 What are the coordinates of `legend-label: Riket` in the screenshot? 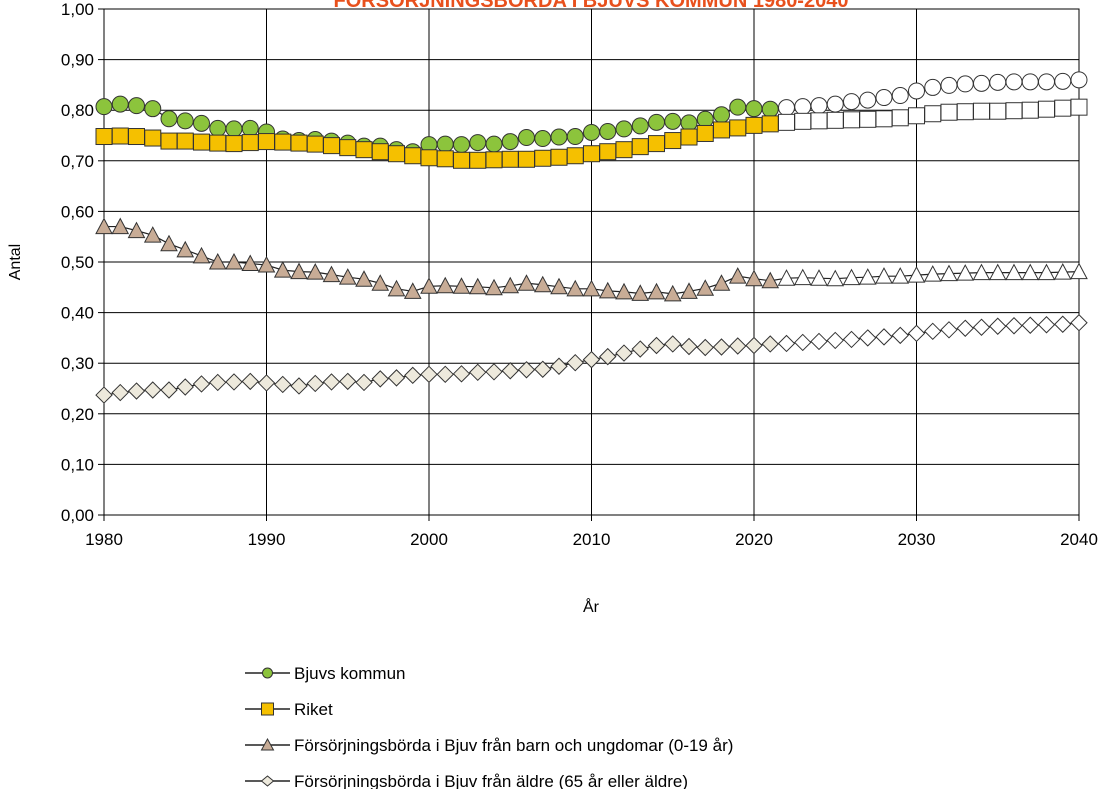 It's located at (313, 709).